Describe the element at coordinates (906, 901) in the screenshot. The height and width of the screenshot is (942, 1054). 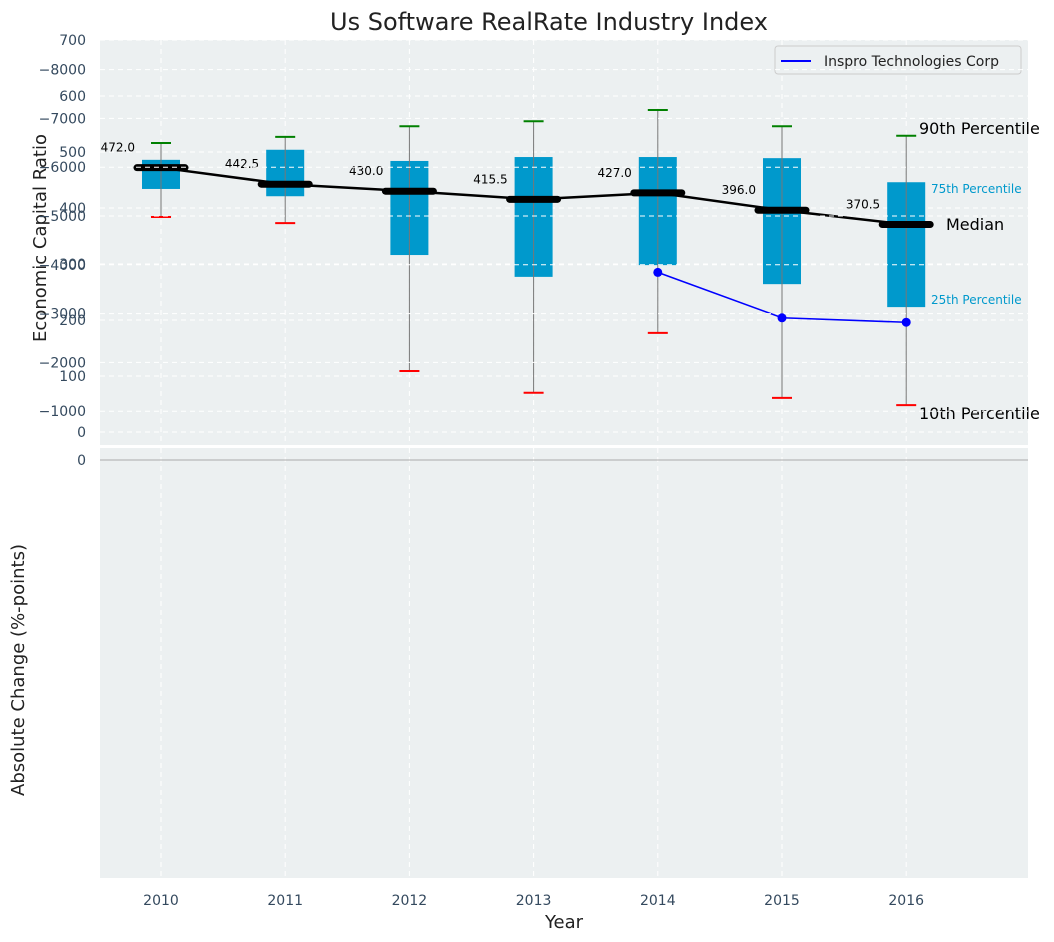
I see `x-tick-label: 2016` at that location.